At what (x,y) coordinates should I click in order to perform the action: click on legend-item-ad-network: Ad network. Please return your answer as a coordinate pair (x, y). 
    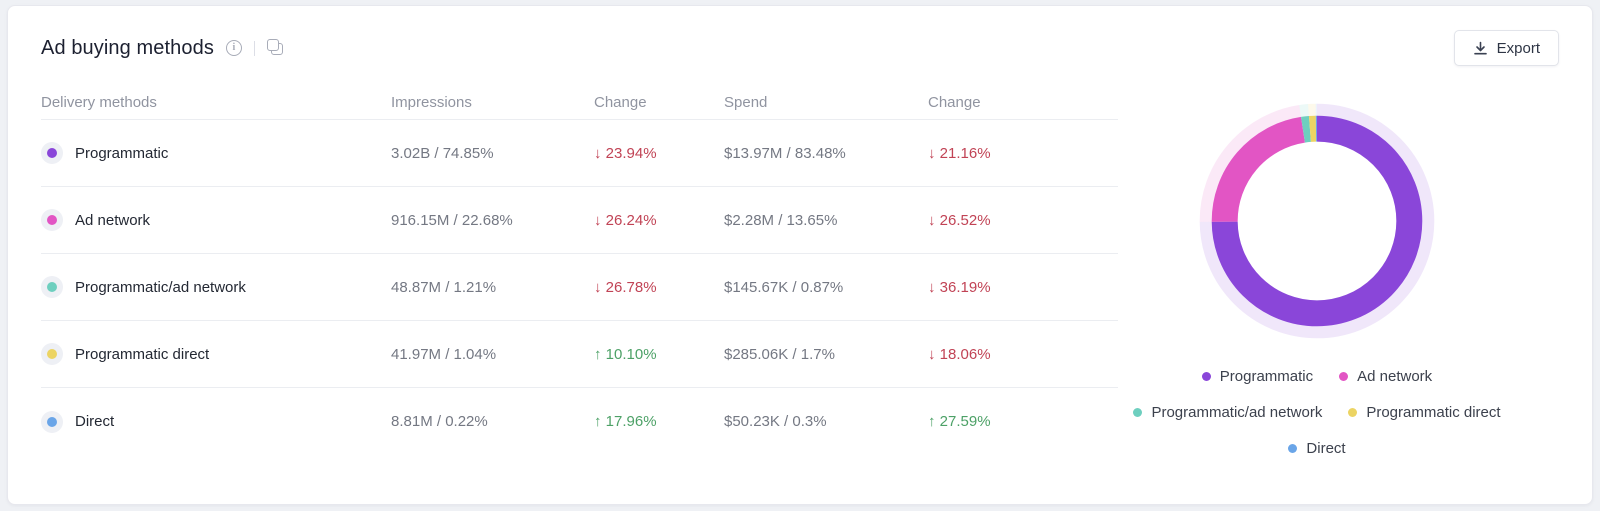
    Looking at the image, I should click on (1385, 376).